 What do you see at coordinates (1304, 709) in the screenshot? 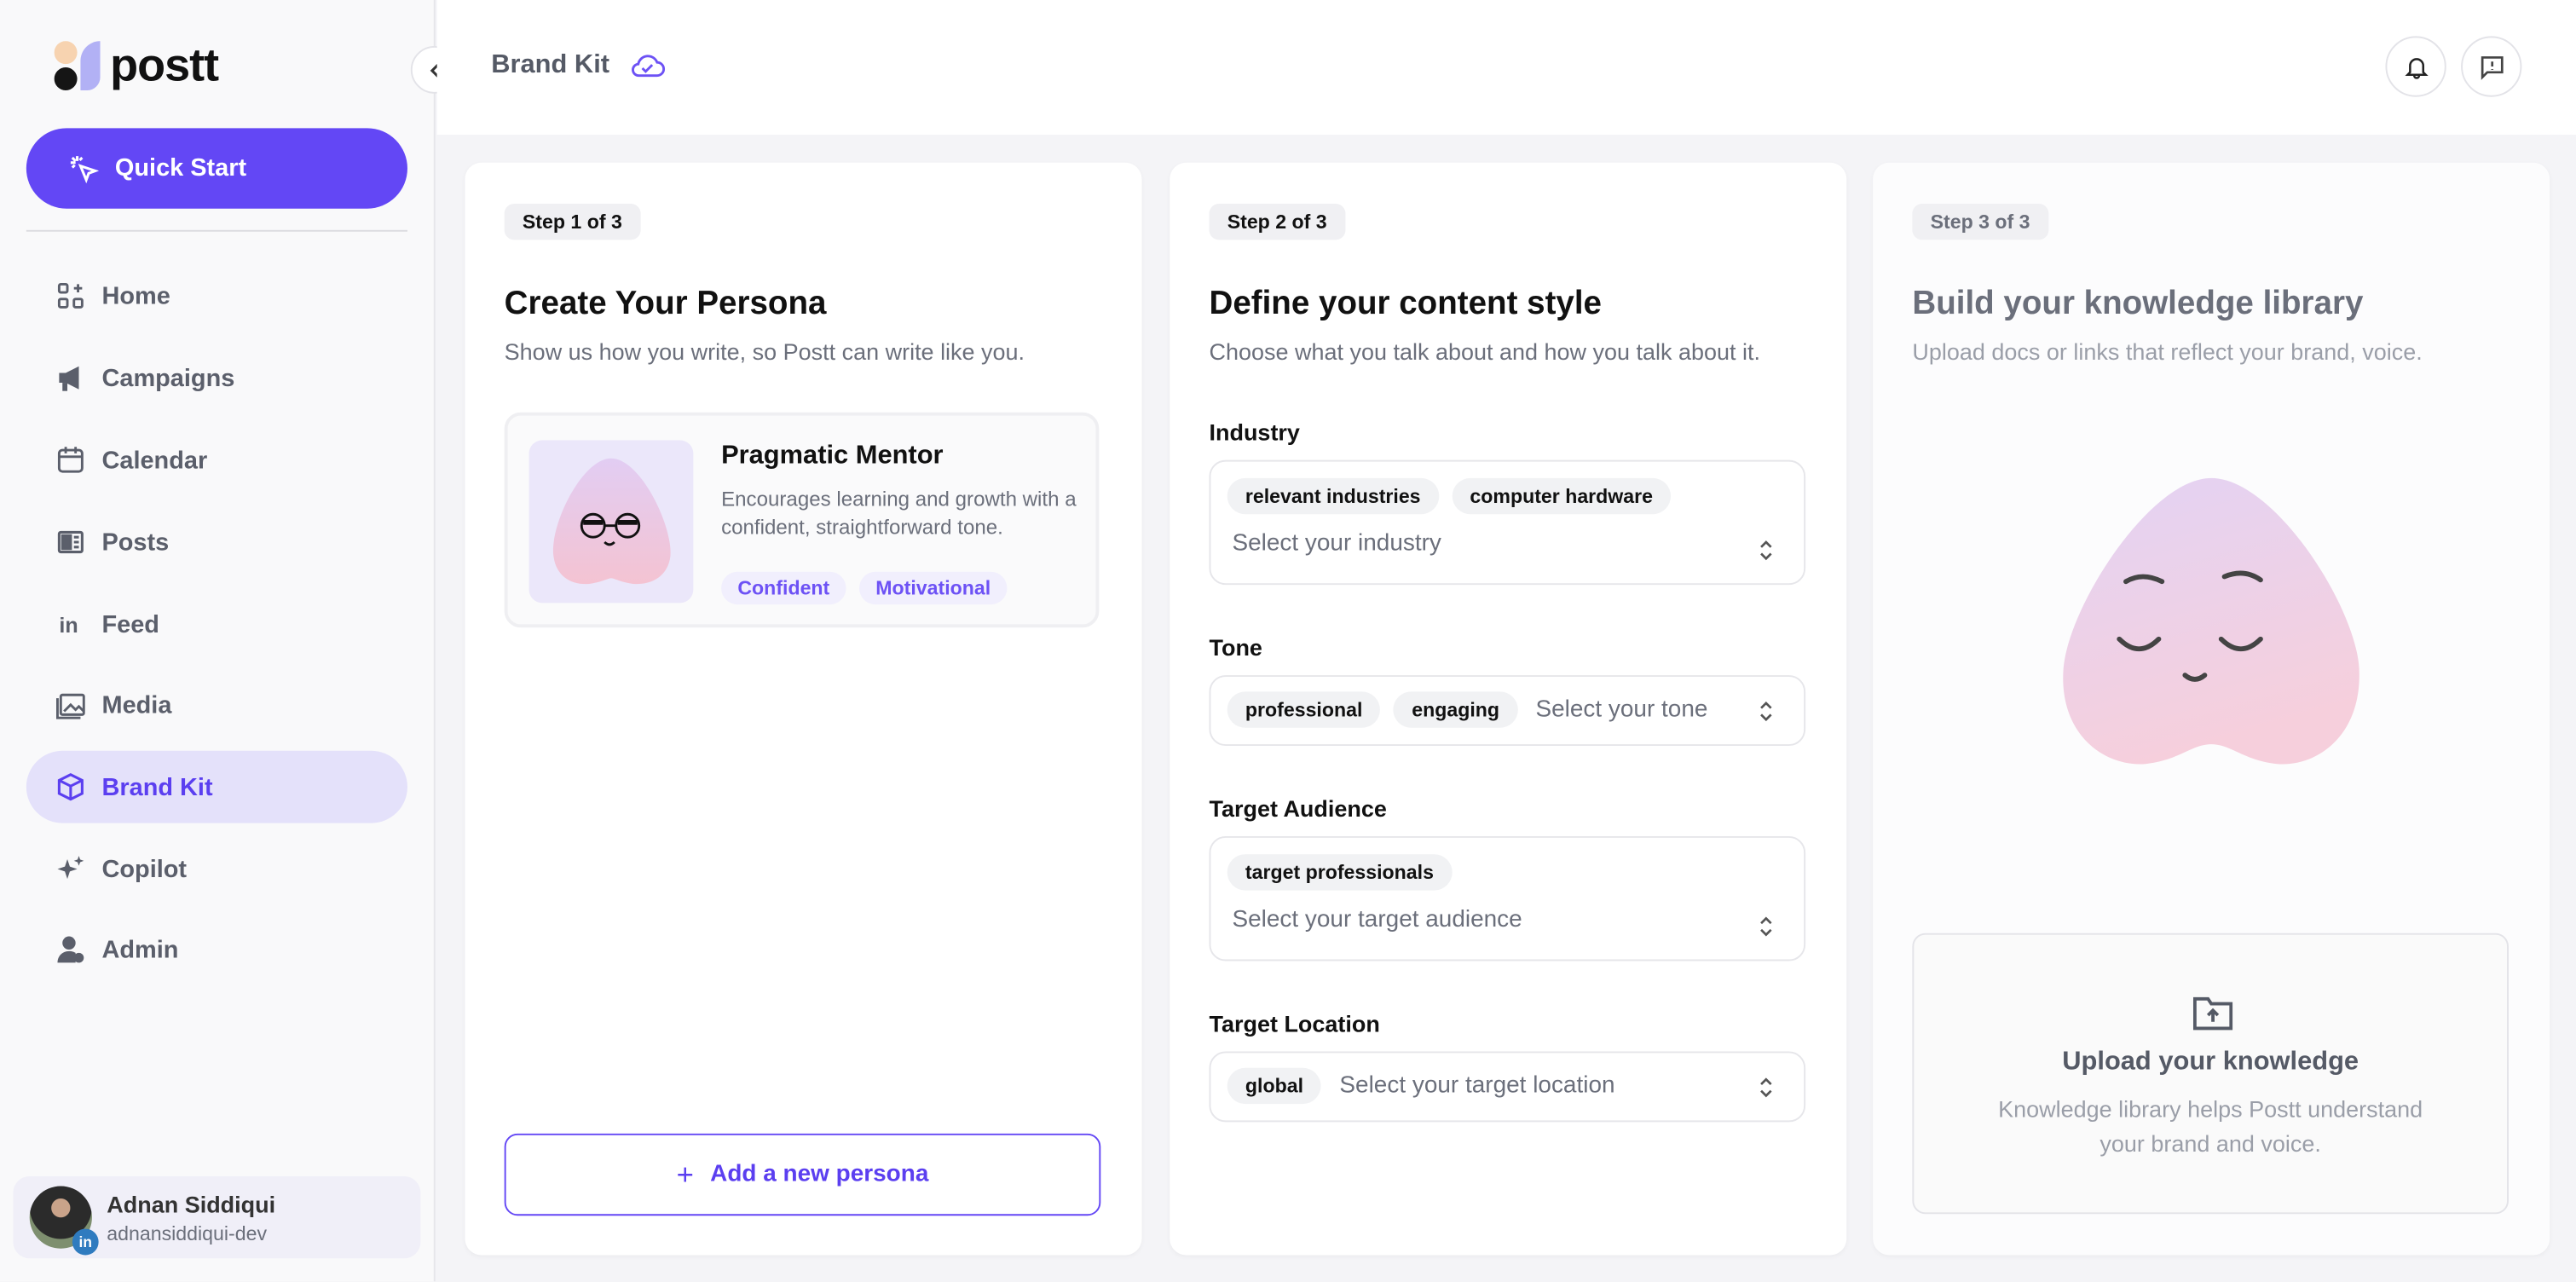
I see `tone-chip: professional` at bounding box center [1304, 709].